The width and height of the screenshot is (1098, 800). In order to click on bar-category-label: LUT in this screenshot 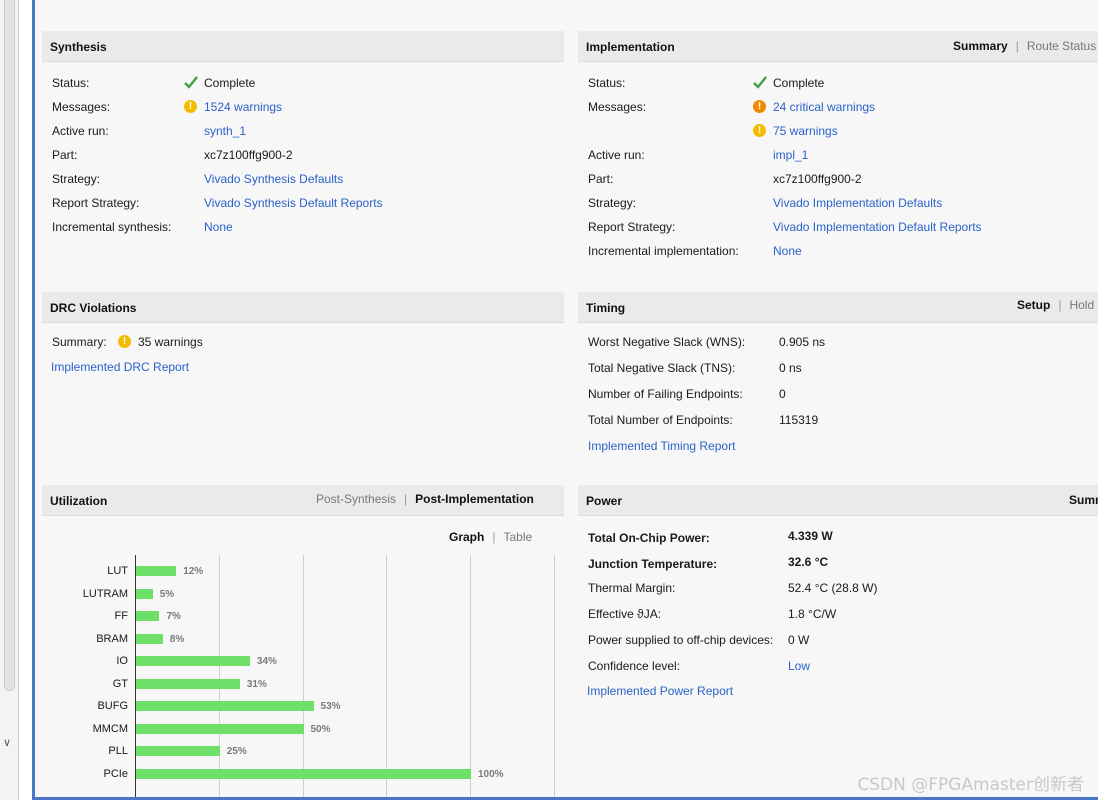, I will do `click(117, 571)`.